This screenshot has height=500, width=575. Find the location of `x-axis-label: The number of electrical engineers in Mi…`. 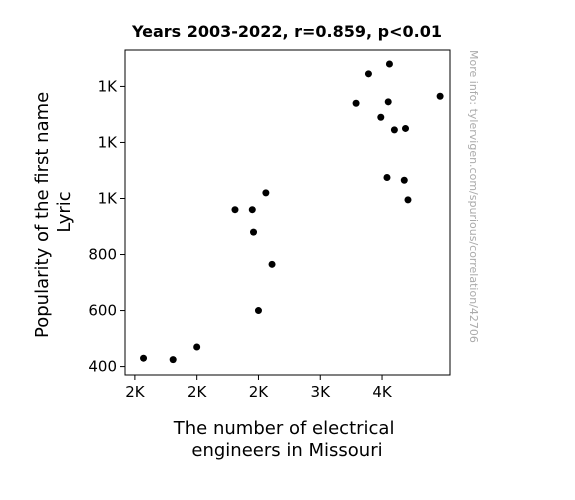

x-axis-label: The number of electrical engineers in Mi… is located at coordinates (286, 439).